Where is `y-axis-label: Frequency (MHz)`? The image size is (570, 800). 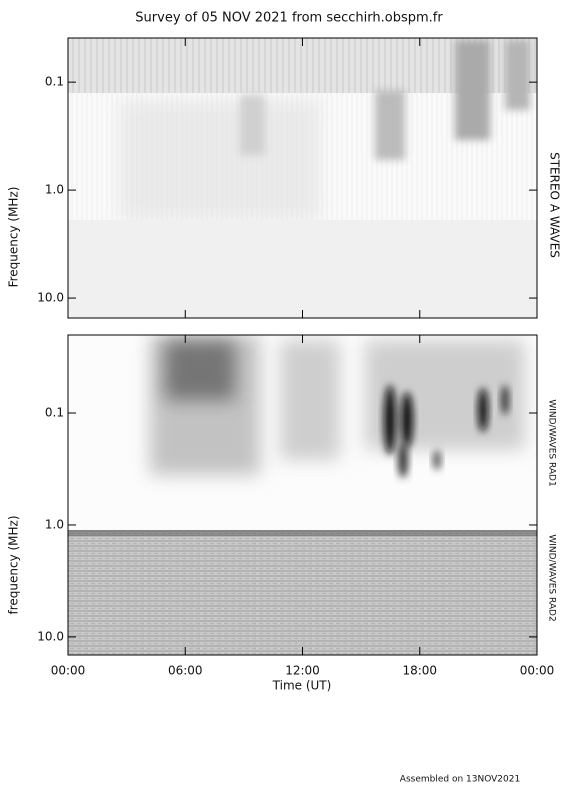 y-axis-label: Frequency (MHz) is located at coordinates (14, 237).